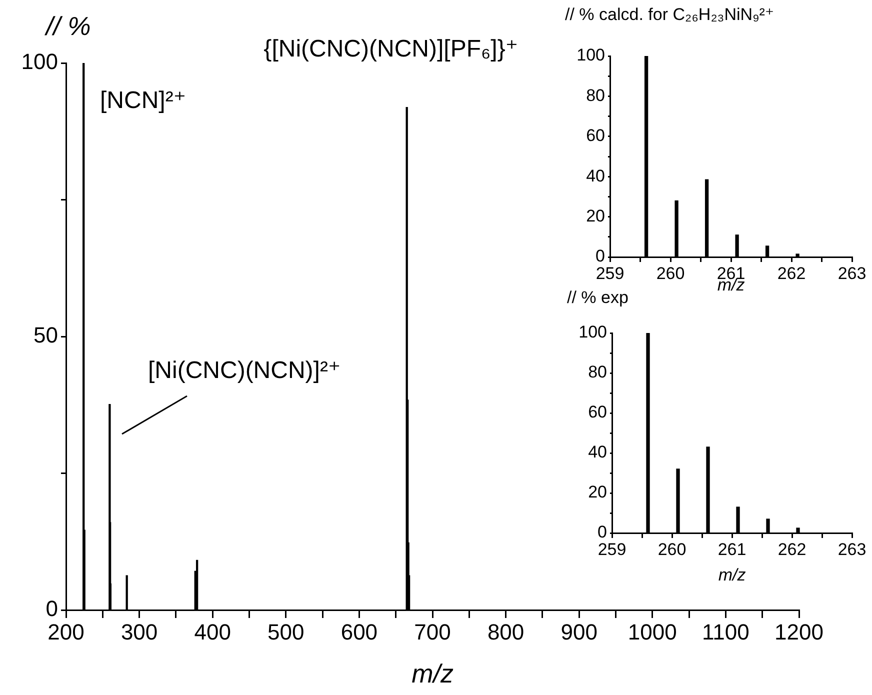 The height and width of the screenshot is (695, 872). I want to click on y-tick-label: 50, so click(46, 335).